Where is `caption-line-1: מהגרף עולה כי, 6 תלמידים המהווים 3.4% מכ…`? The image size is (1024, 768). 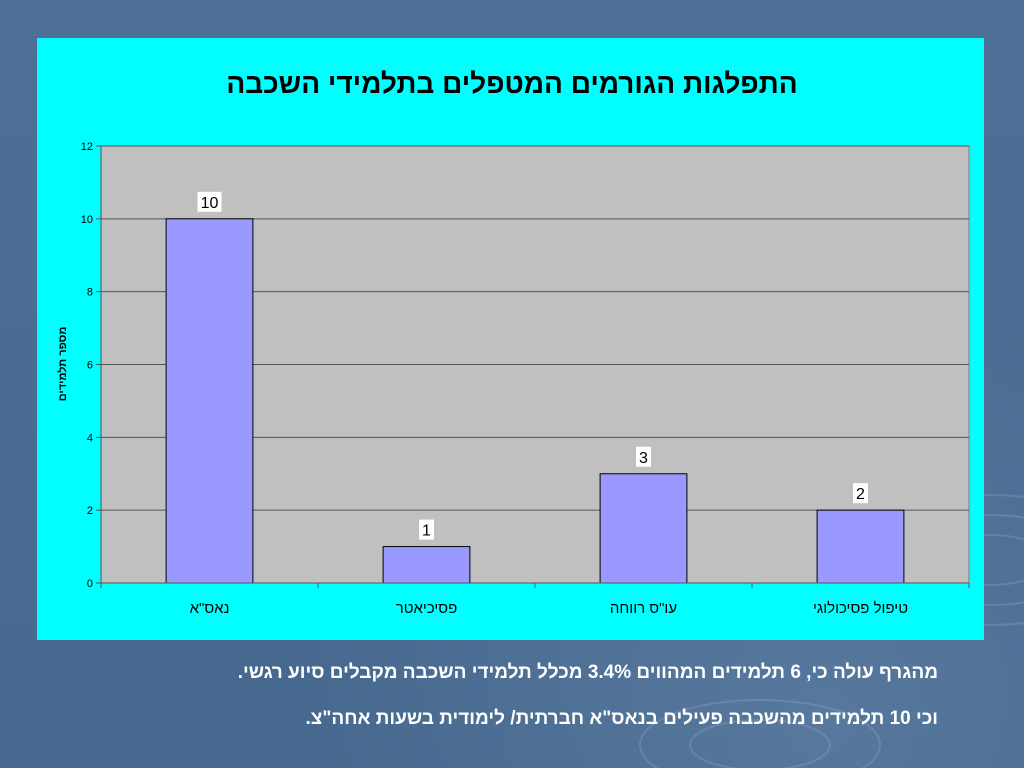 caption-line-1: מהגרף עולה כי, 6 תלמידים המהווים 3.4% מכ… is located at coordinates (587, 672).